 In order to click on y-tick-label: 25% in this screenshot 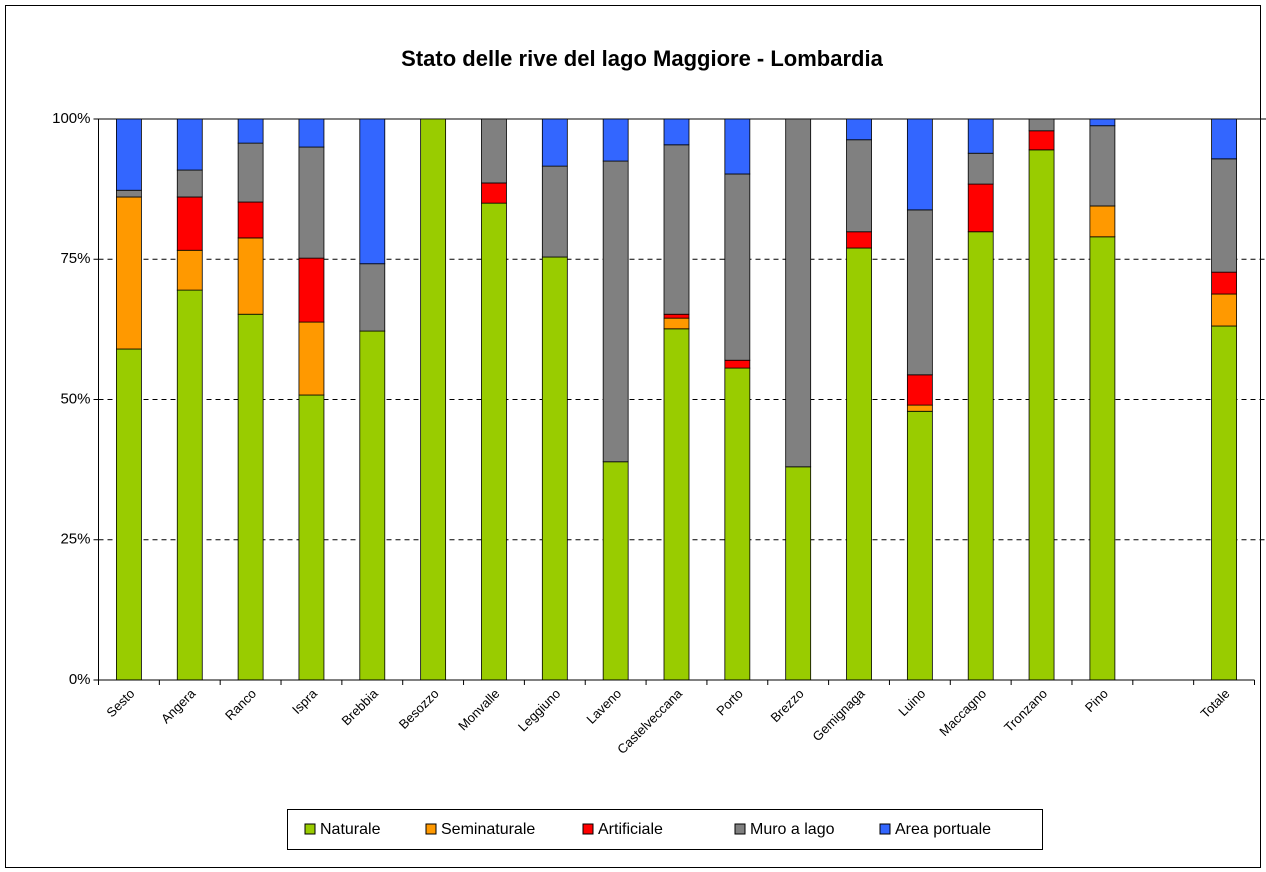, I will do `click(75, 539)`.